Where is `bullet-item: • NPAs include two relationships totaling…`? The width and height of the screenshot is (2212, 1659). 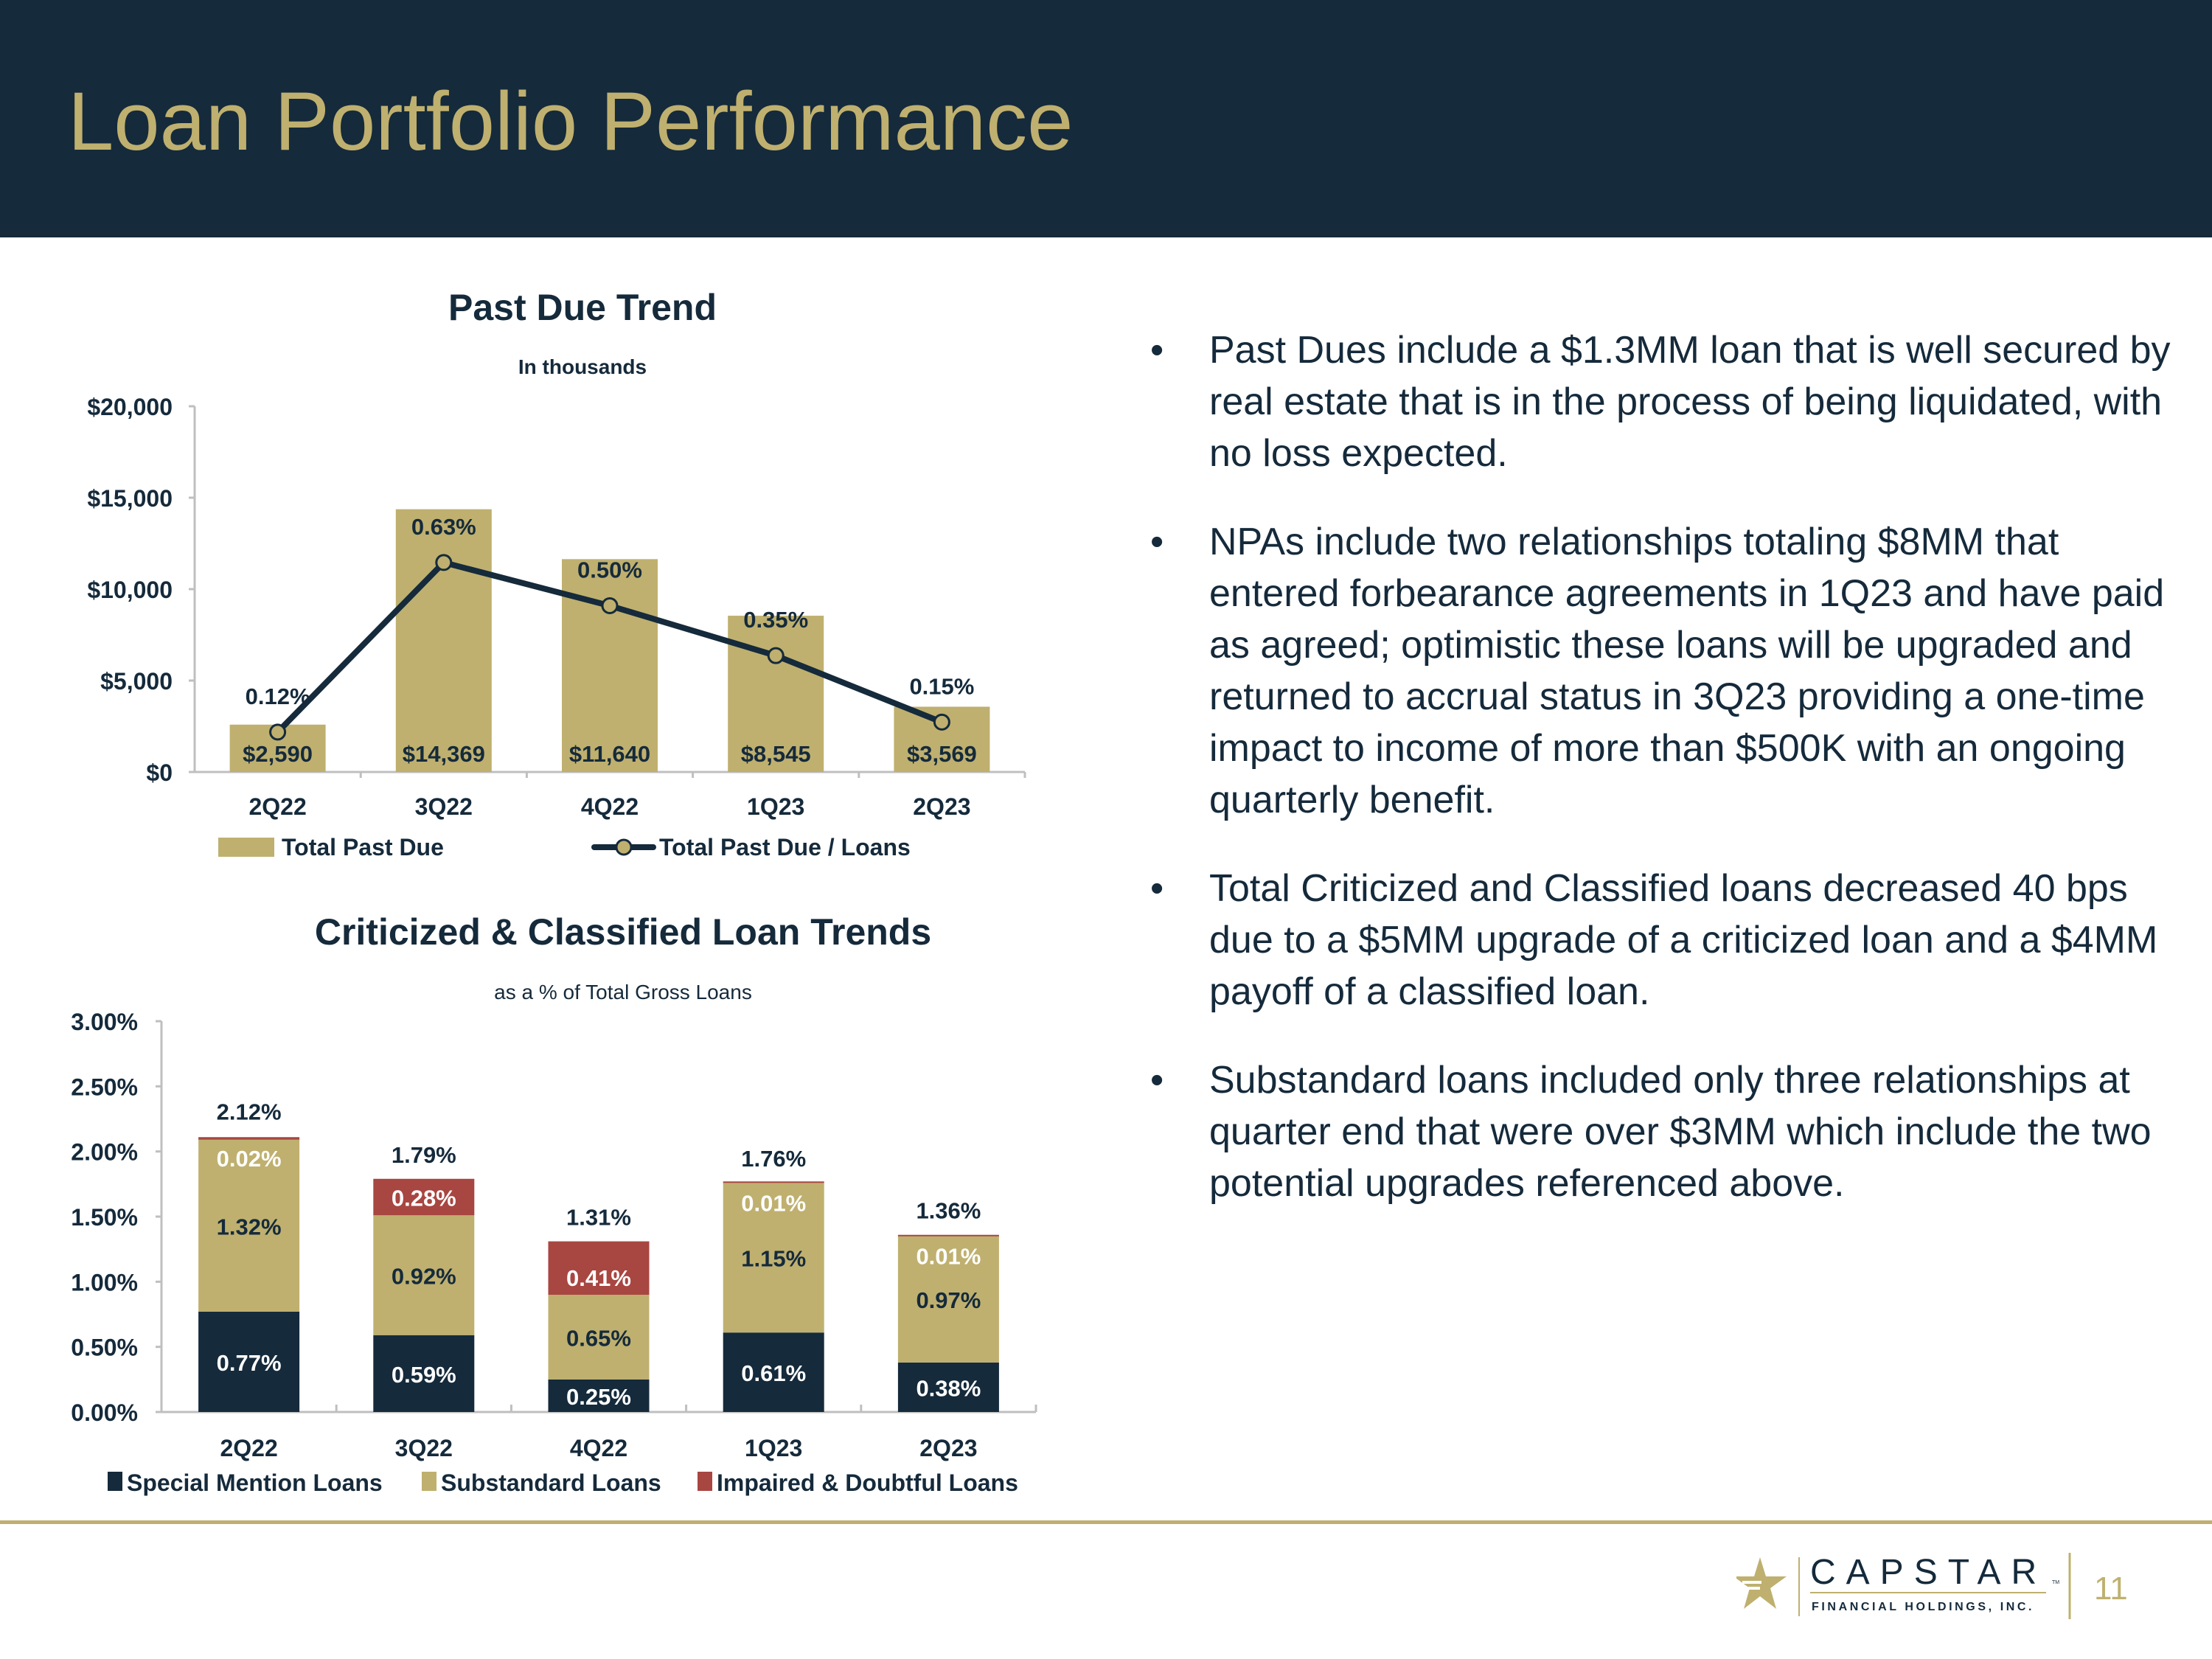 bullet-item: • NPAs include two relationships totaling… is located at coordinates (1666, 671).